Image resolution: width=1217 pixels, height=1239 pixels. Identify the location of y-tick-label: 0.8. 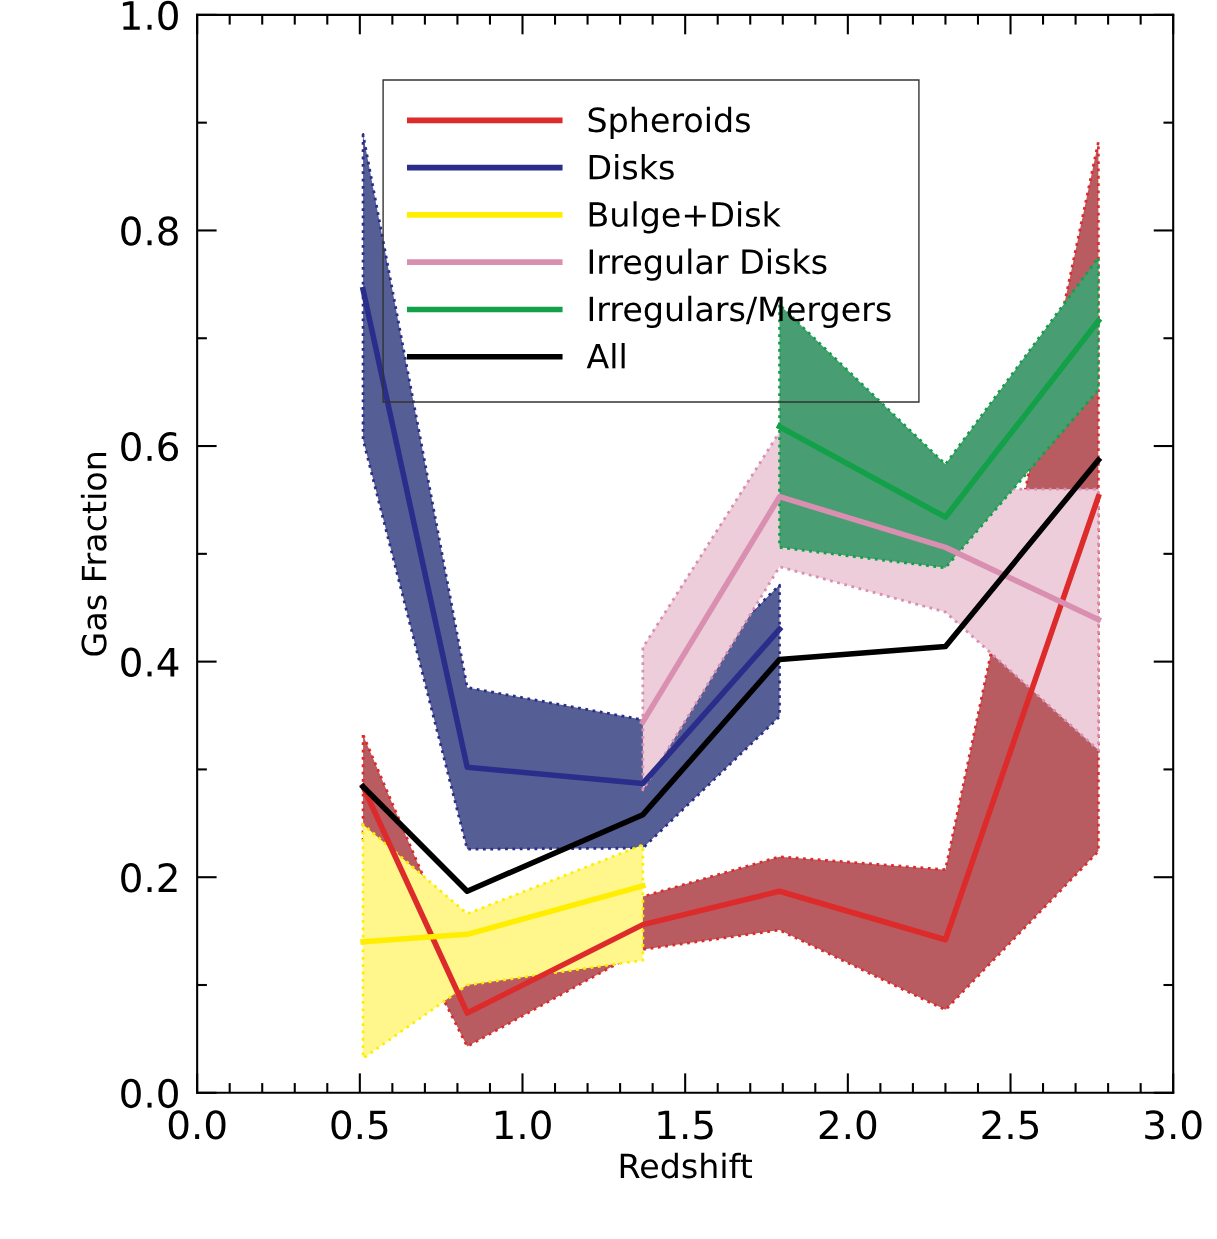
(149, 231).